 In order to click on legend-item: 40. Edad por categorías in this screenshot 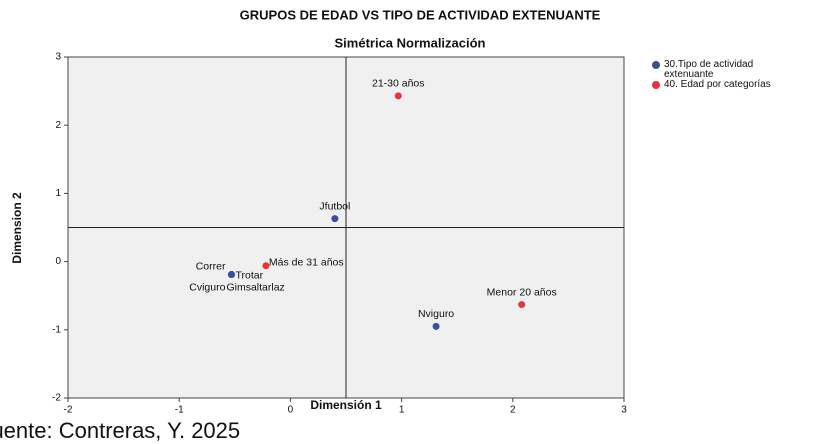, I will do `click(745, 85)`.